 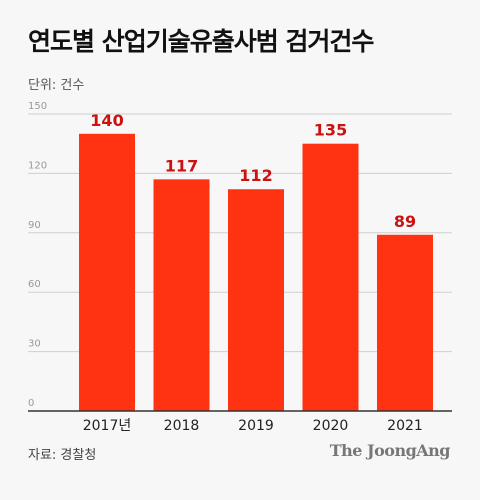 What do you see at coordinates (37, 106) in the screenshot?
I see `y-tick-label: 150` at bounding box center [37, 106].